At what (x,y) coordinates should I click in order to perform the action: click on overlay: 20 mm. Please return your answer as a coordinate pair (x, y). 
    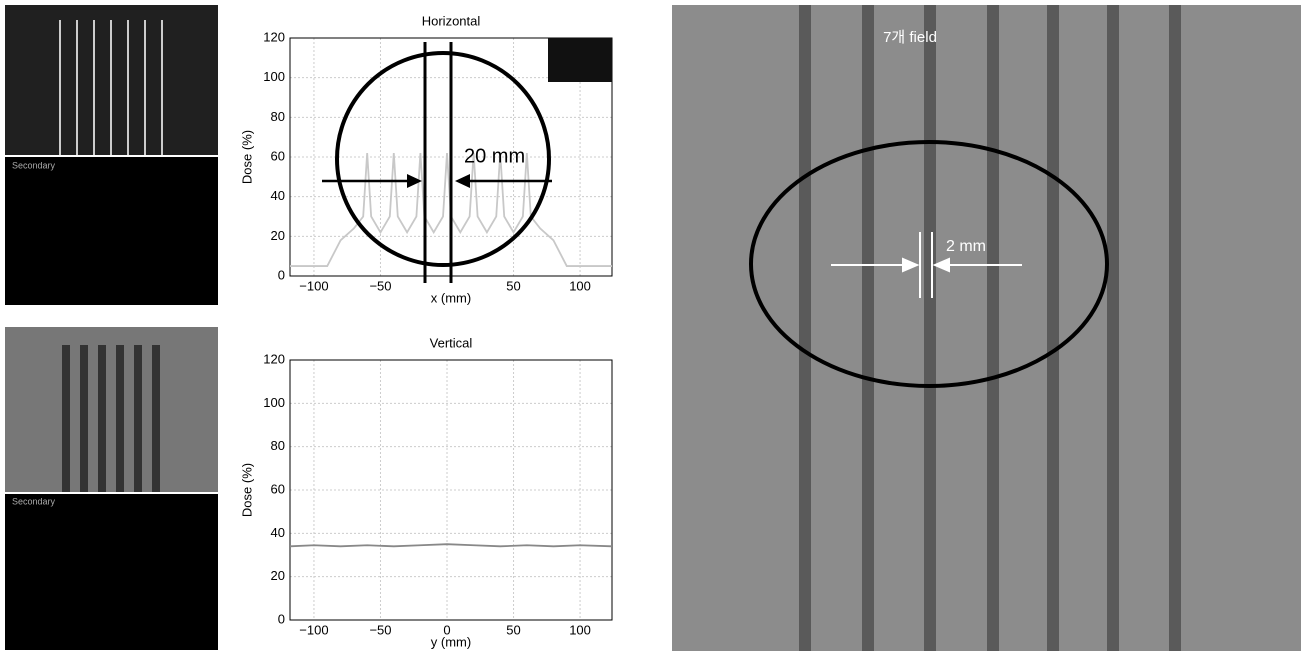
    Looking at the image, I should click on (467, 160).